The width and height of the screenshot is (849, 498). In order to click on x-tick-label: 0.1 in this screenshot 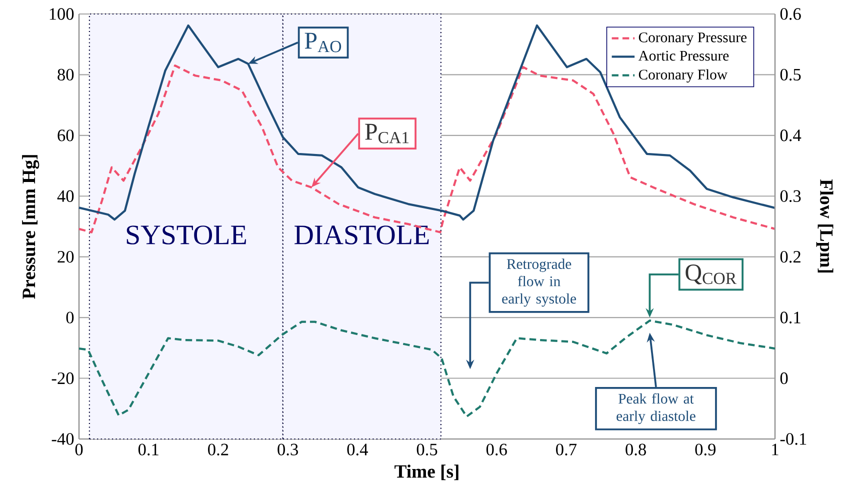, I will do `click(148, 450)`.